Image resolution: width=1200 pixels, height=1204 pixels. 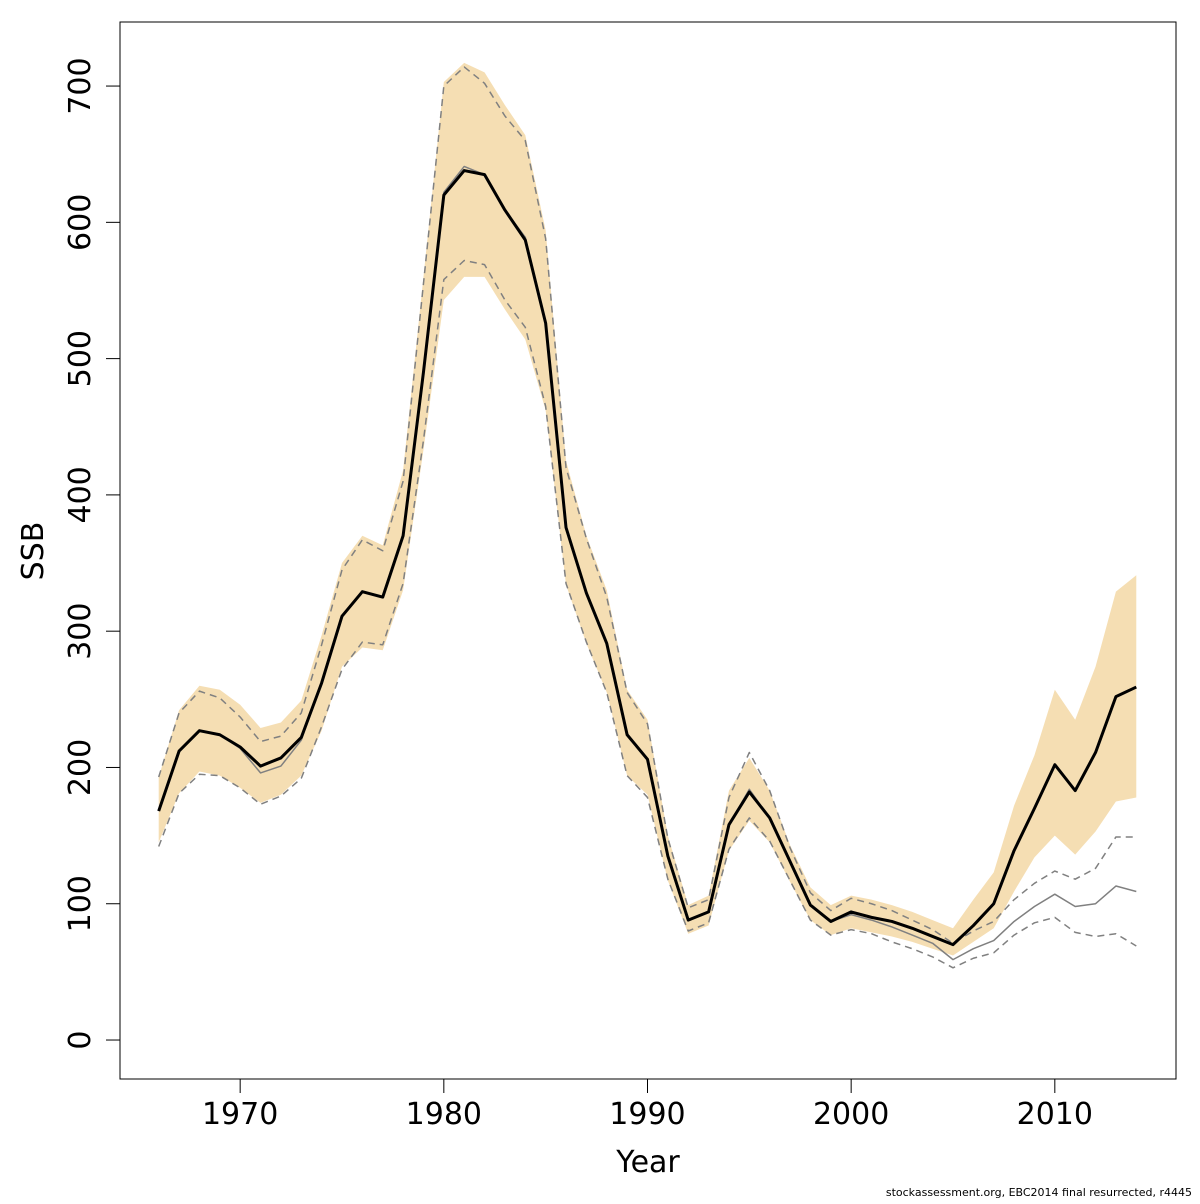 I want to click on x-tick-label: 2010, so click(x=1055, y=1114).